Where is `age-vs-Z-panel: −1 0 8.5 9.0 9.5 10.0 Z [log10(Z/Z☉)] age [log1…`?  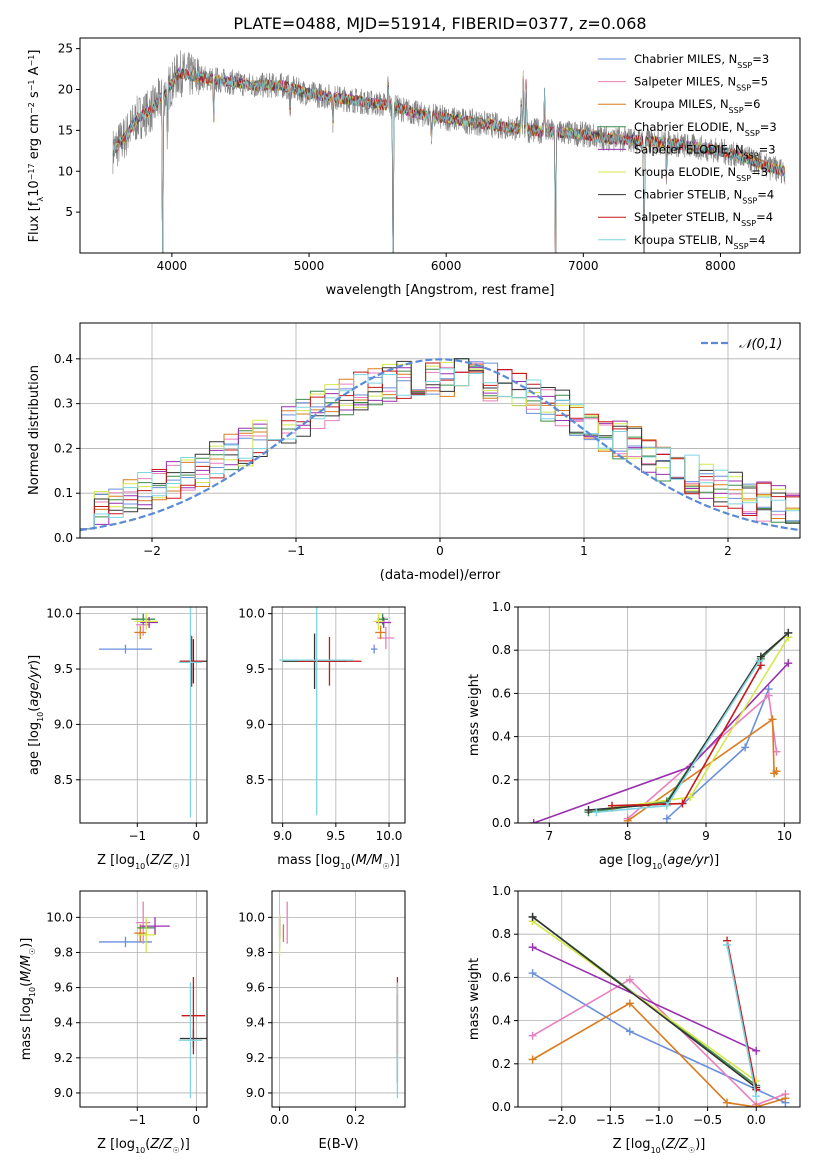
age-vs-Z-panel: −1 0 8.5 9.0 9.5 10.0 Z [log10(Z/Z☉)] age [log1… is located at coordinates (117, 738).